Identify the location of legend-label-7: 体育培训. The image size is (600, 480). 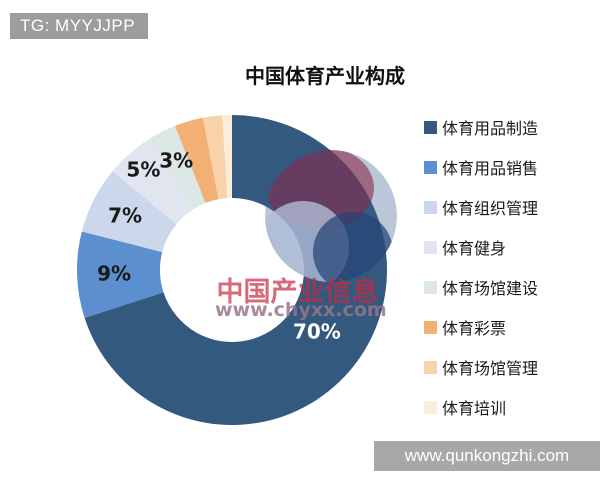
(474, 408).